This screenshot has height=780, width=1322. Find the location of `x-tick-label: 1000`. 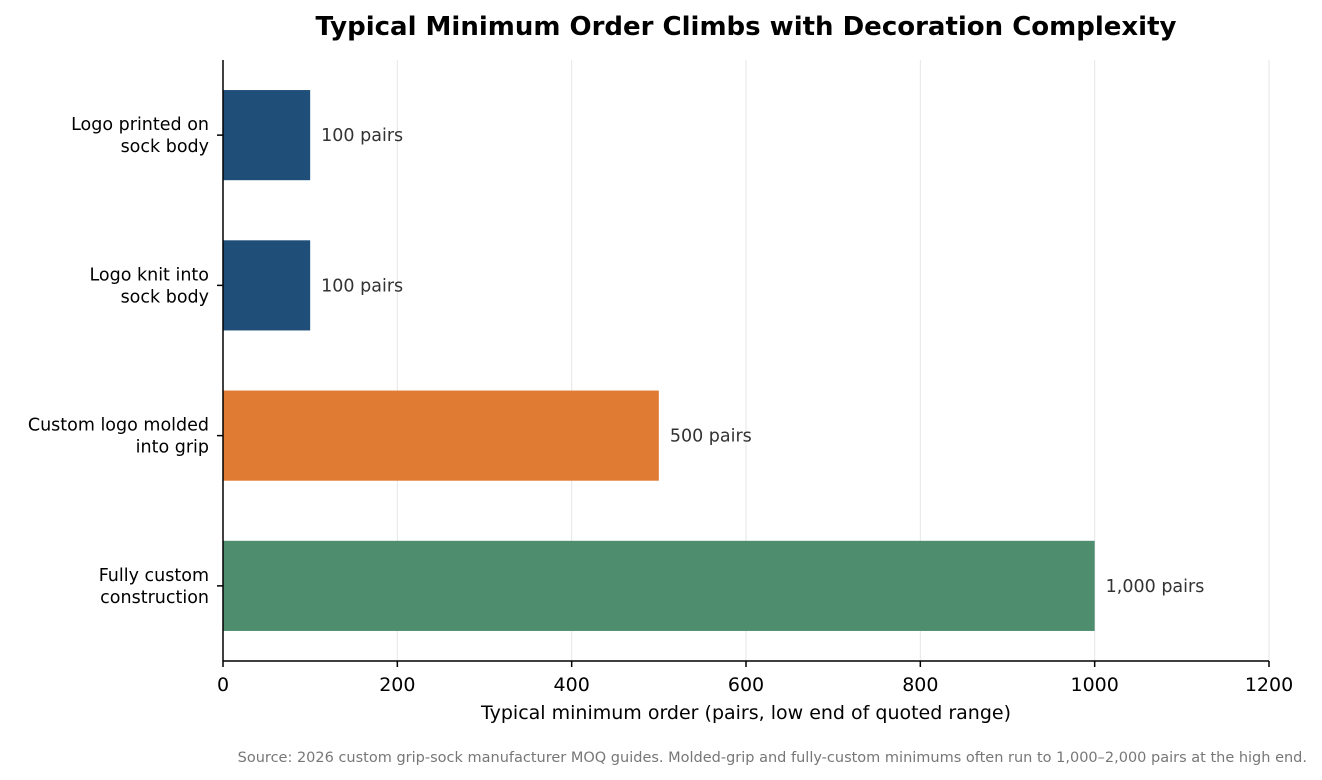

x-tick-label: 1000 is located at coordinates (1094, 685).